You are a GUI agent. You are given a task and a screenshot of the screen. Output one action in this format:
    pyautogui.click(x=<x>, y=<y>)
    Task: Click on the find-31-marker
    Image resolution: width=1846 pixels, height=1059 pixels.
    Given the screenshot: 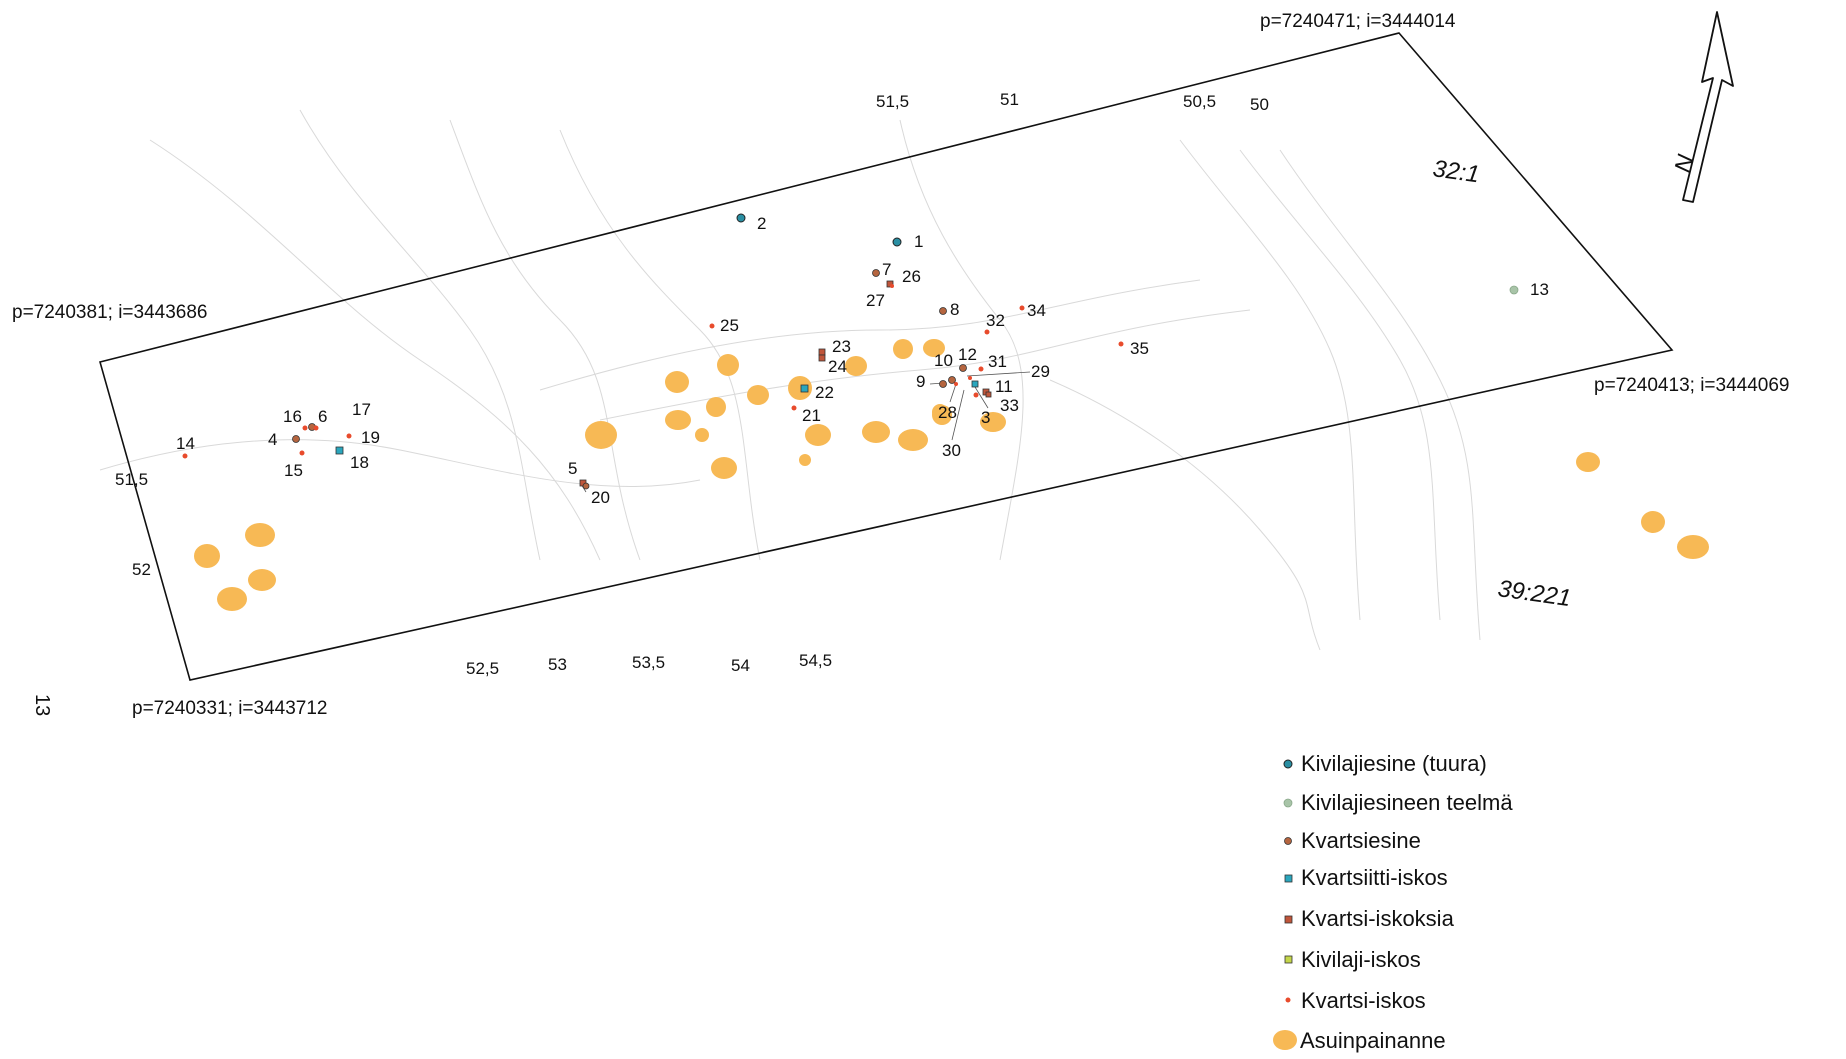 What is the action you would take?
    pyautogui.click(x=981, y=369)
    